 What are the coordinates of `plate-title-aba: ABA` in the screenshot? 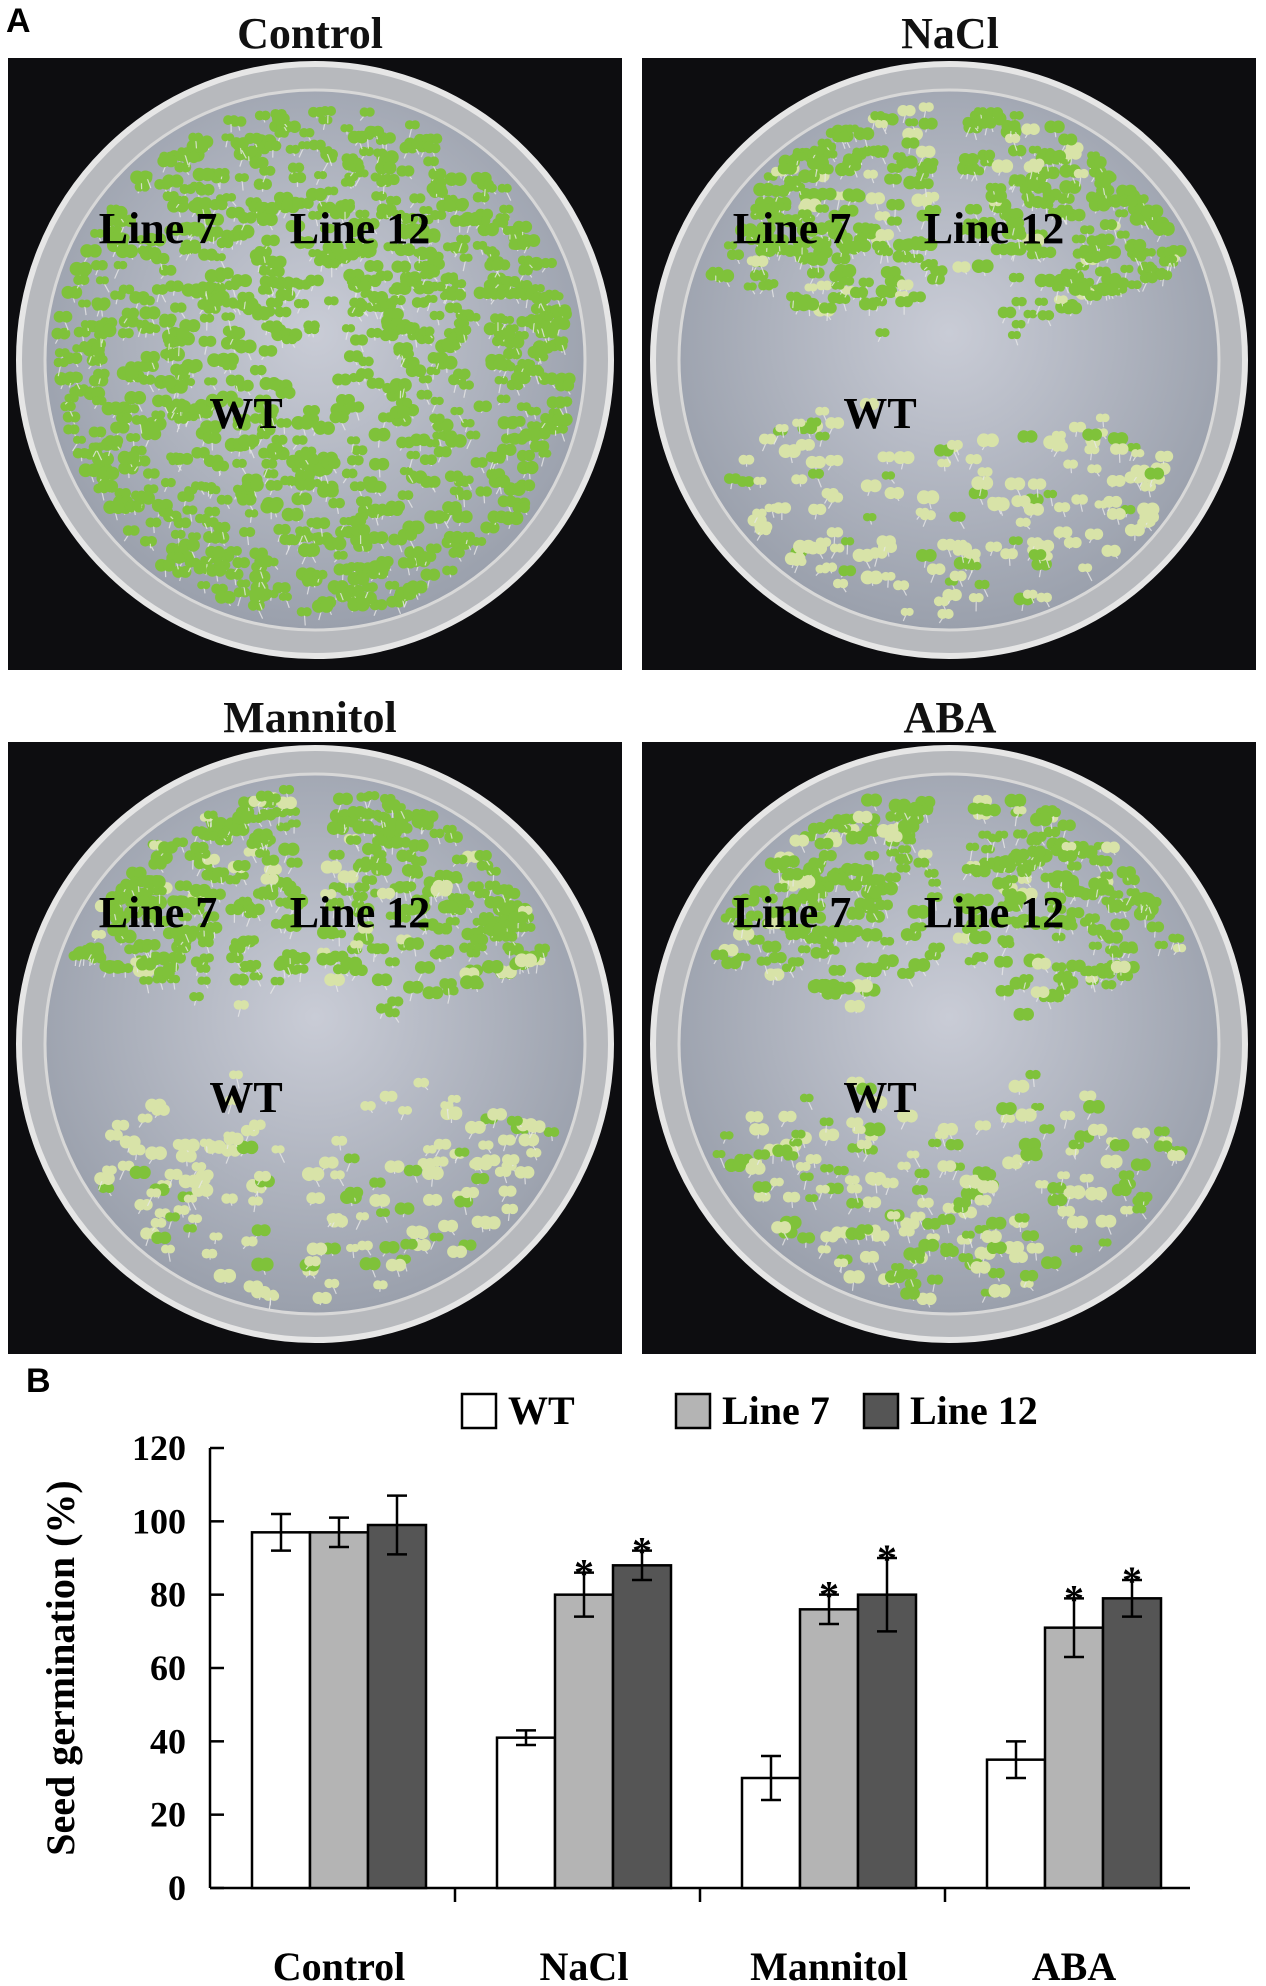 It's located at (950, 717).